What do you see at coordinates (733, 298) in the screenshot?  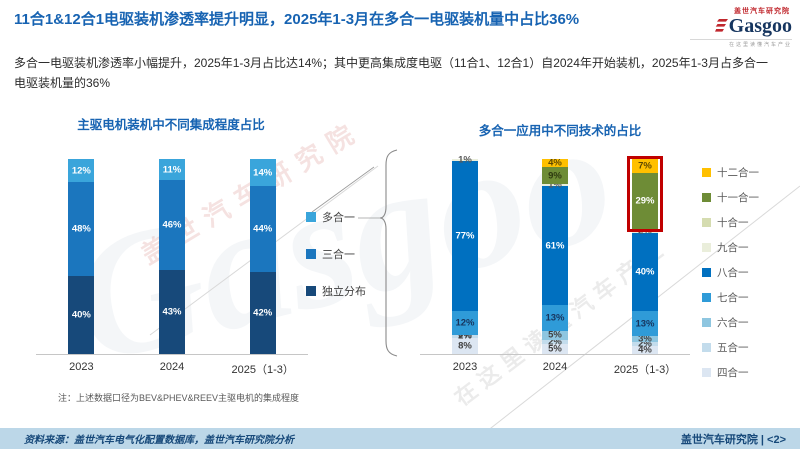 I see `legend-label: 七合一` at bounding box center [733, 298].